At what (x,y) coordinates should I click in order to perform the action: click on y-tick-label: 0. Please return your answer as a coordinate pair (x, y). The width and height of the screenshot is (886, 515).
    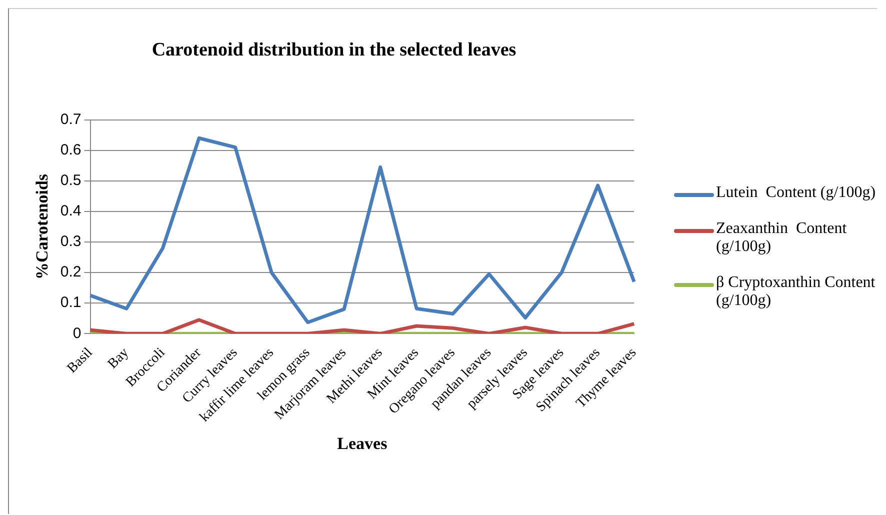
    Looking at the image, I should click on (77, 333).